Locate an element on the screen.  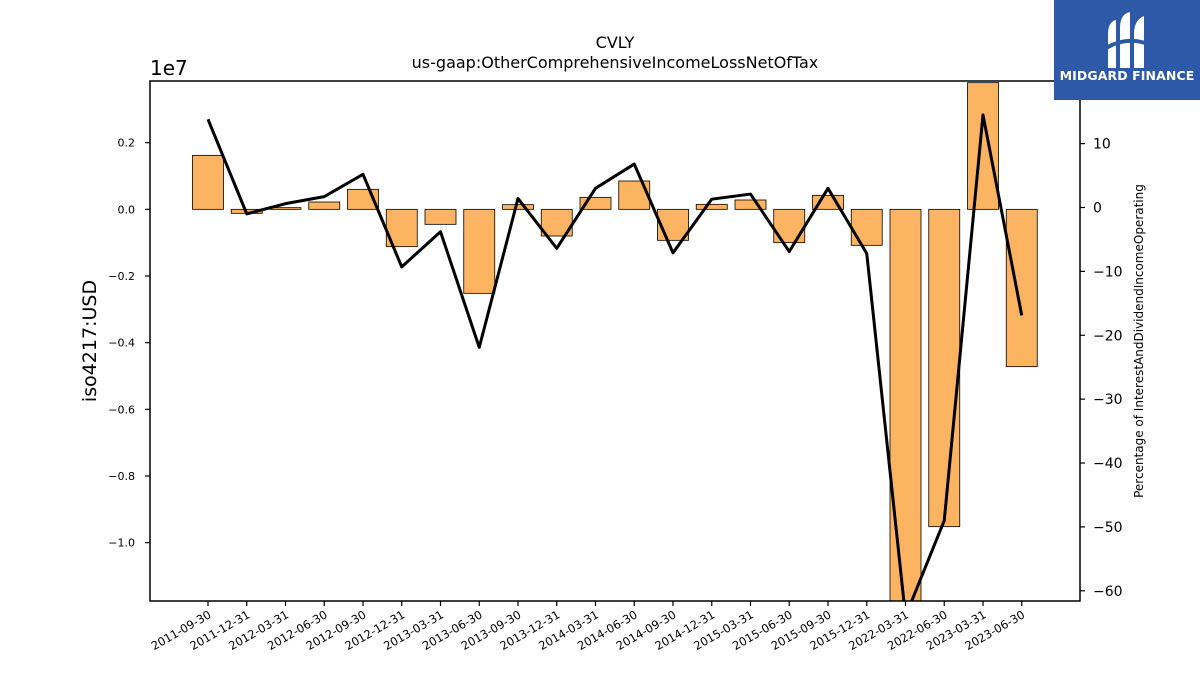
y-axis-label: iso4217:USD is located at coordinates (90, 341).